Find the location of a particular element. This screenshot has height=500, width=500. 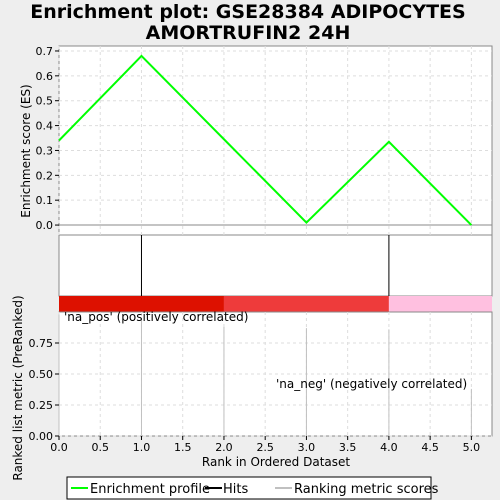

x-axis-ticks: 0.0 0.5 1.0 1.5 2.0 2.5 3.0 3.5 4.0 4.5 5.0 is located at coordinates (265, 445).